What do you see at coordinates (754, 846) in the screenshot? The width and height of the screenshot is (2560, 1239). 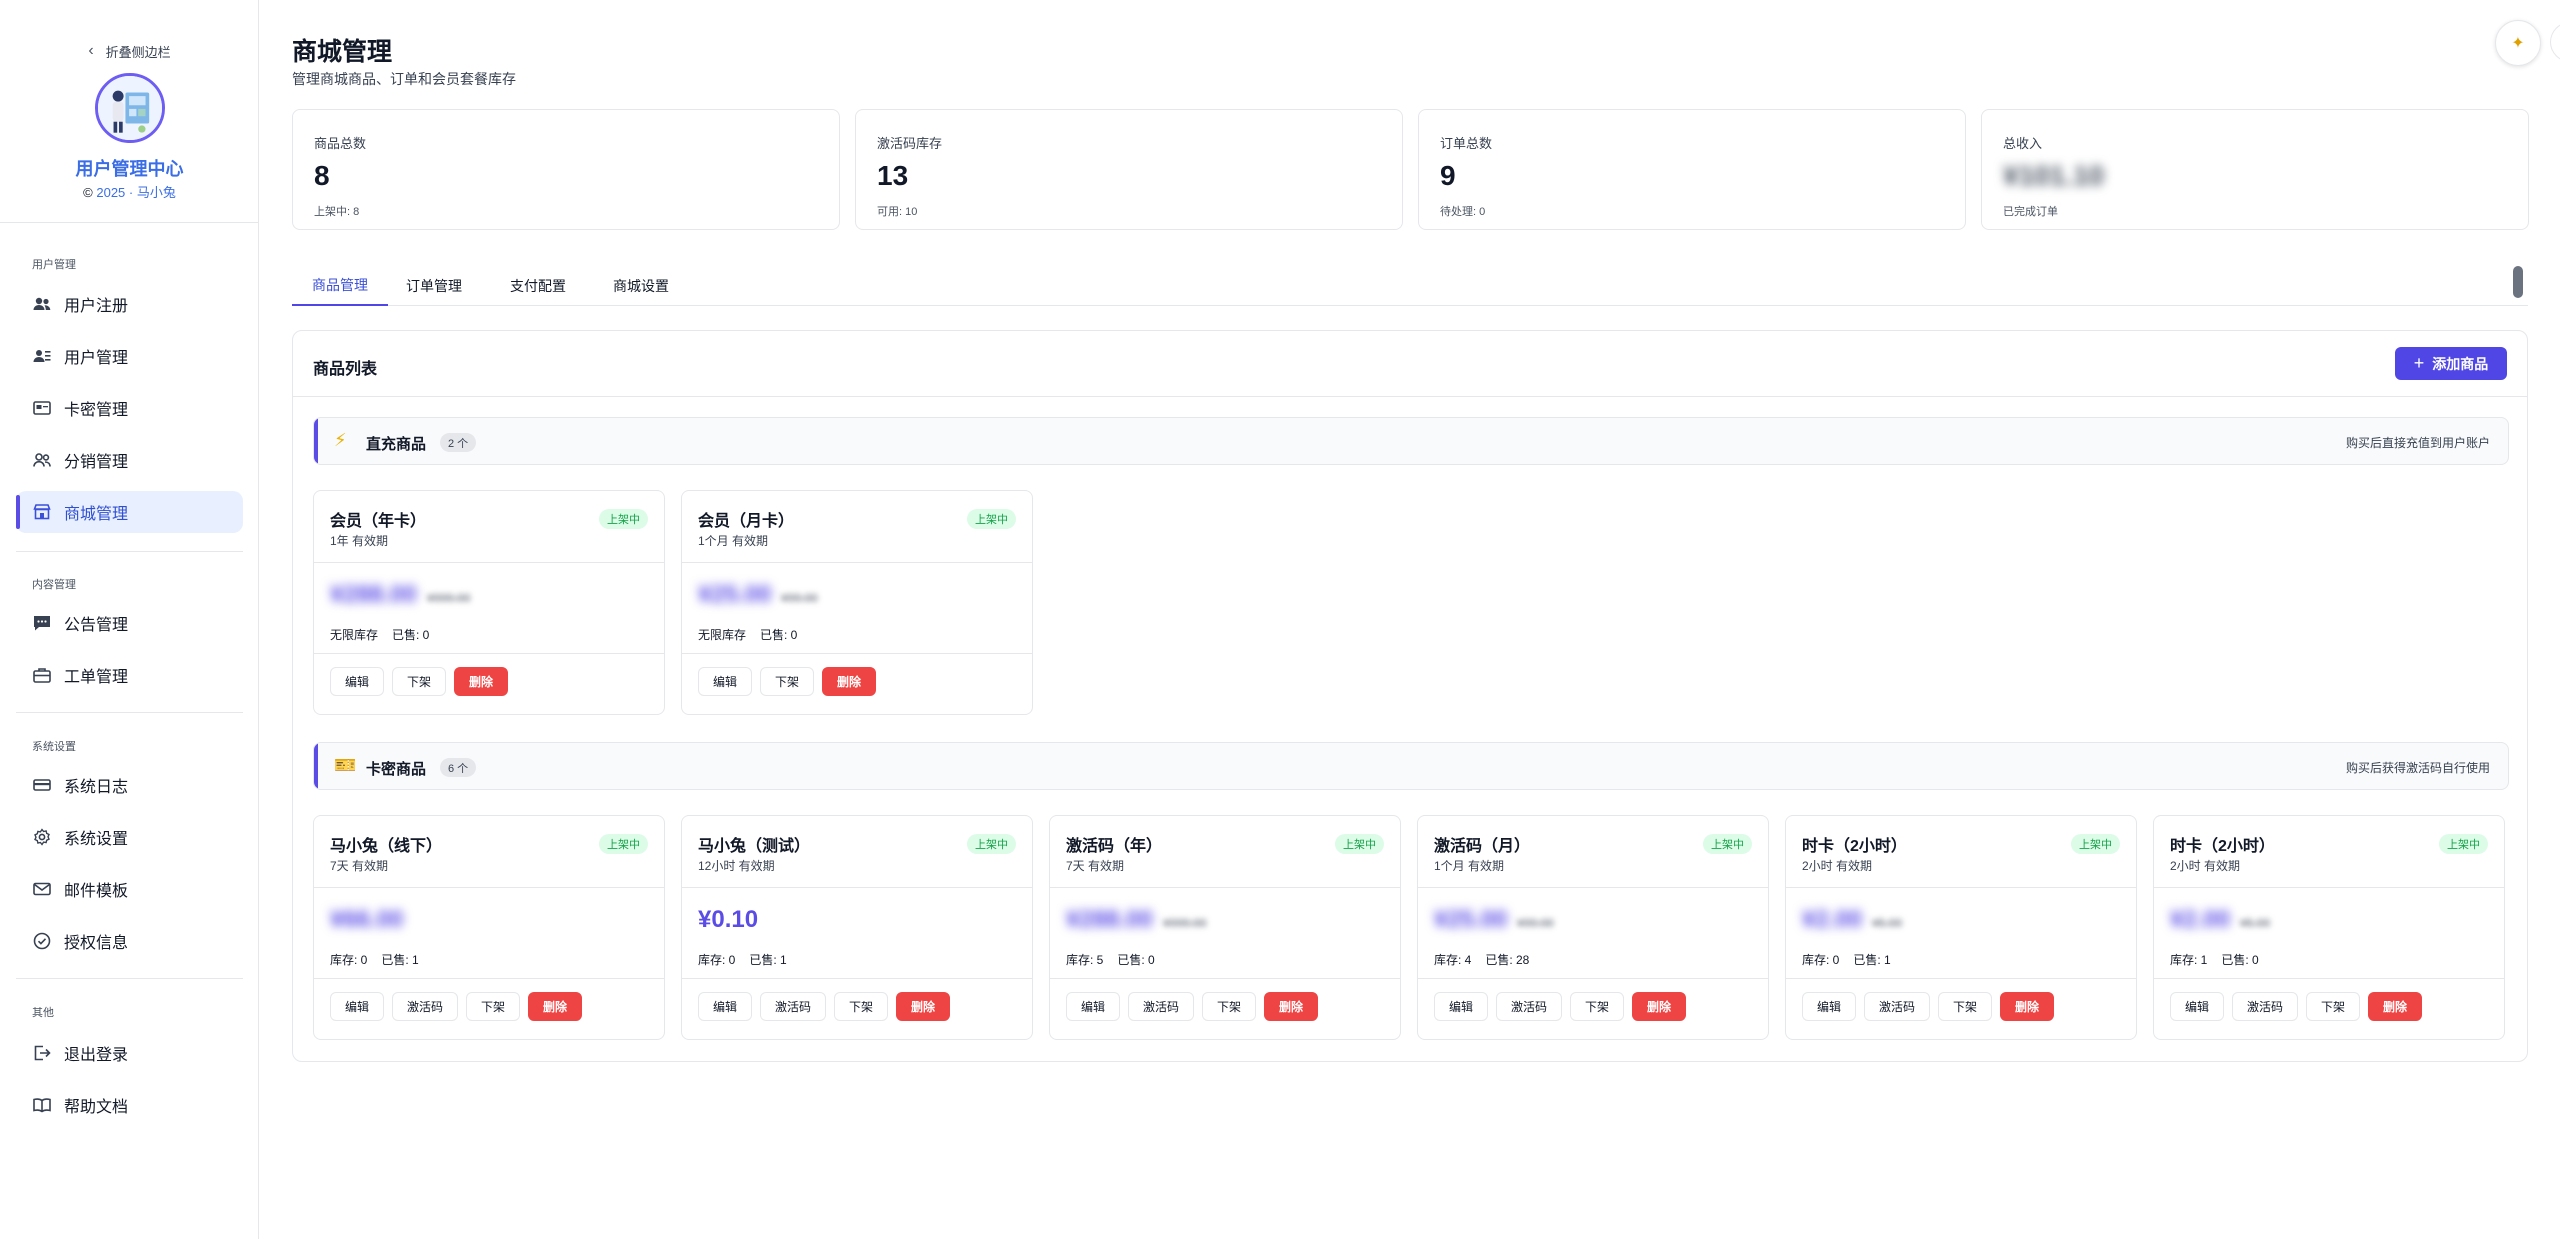 I see `product-name: 马小兔（测试）` at bounding box center [754, 846].